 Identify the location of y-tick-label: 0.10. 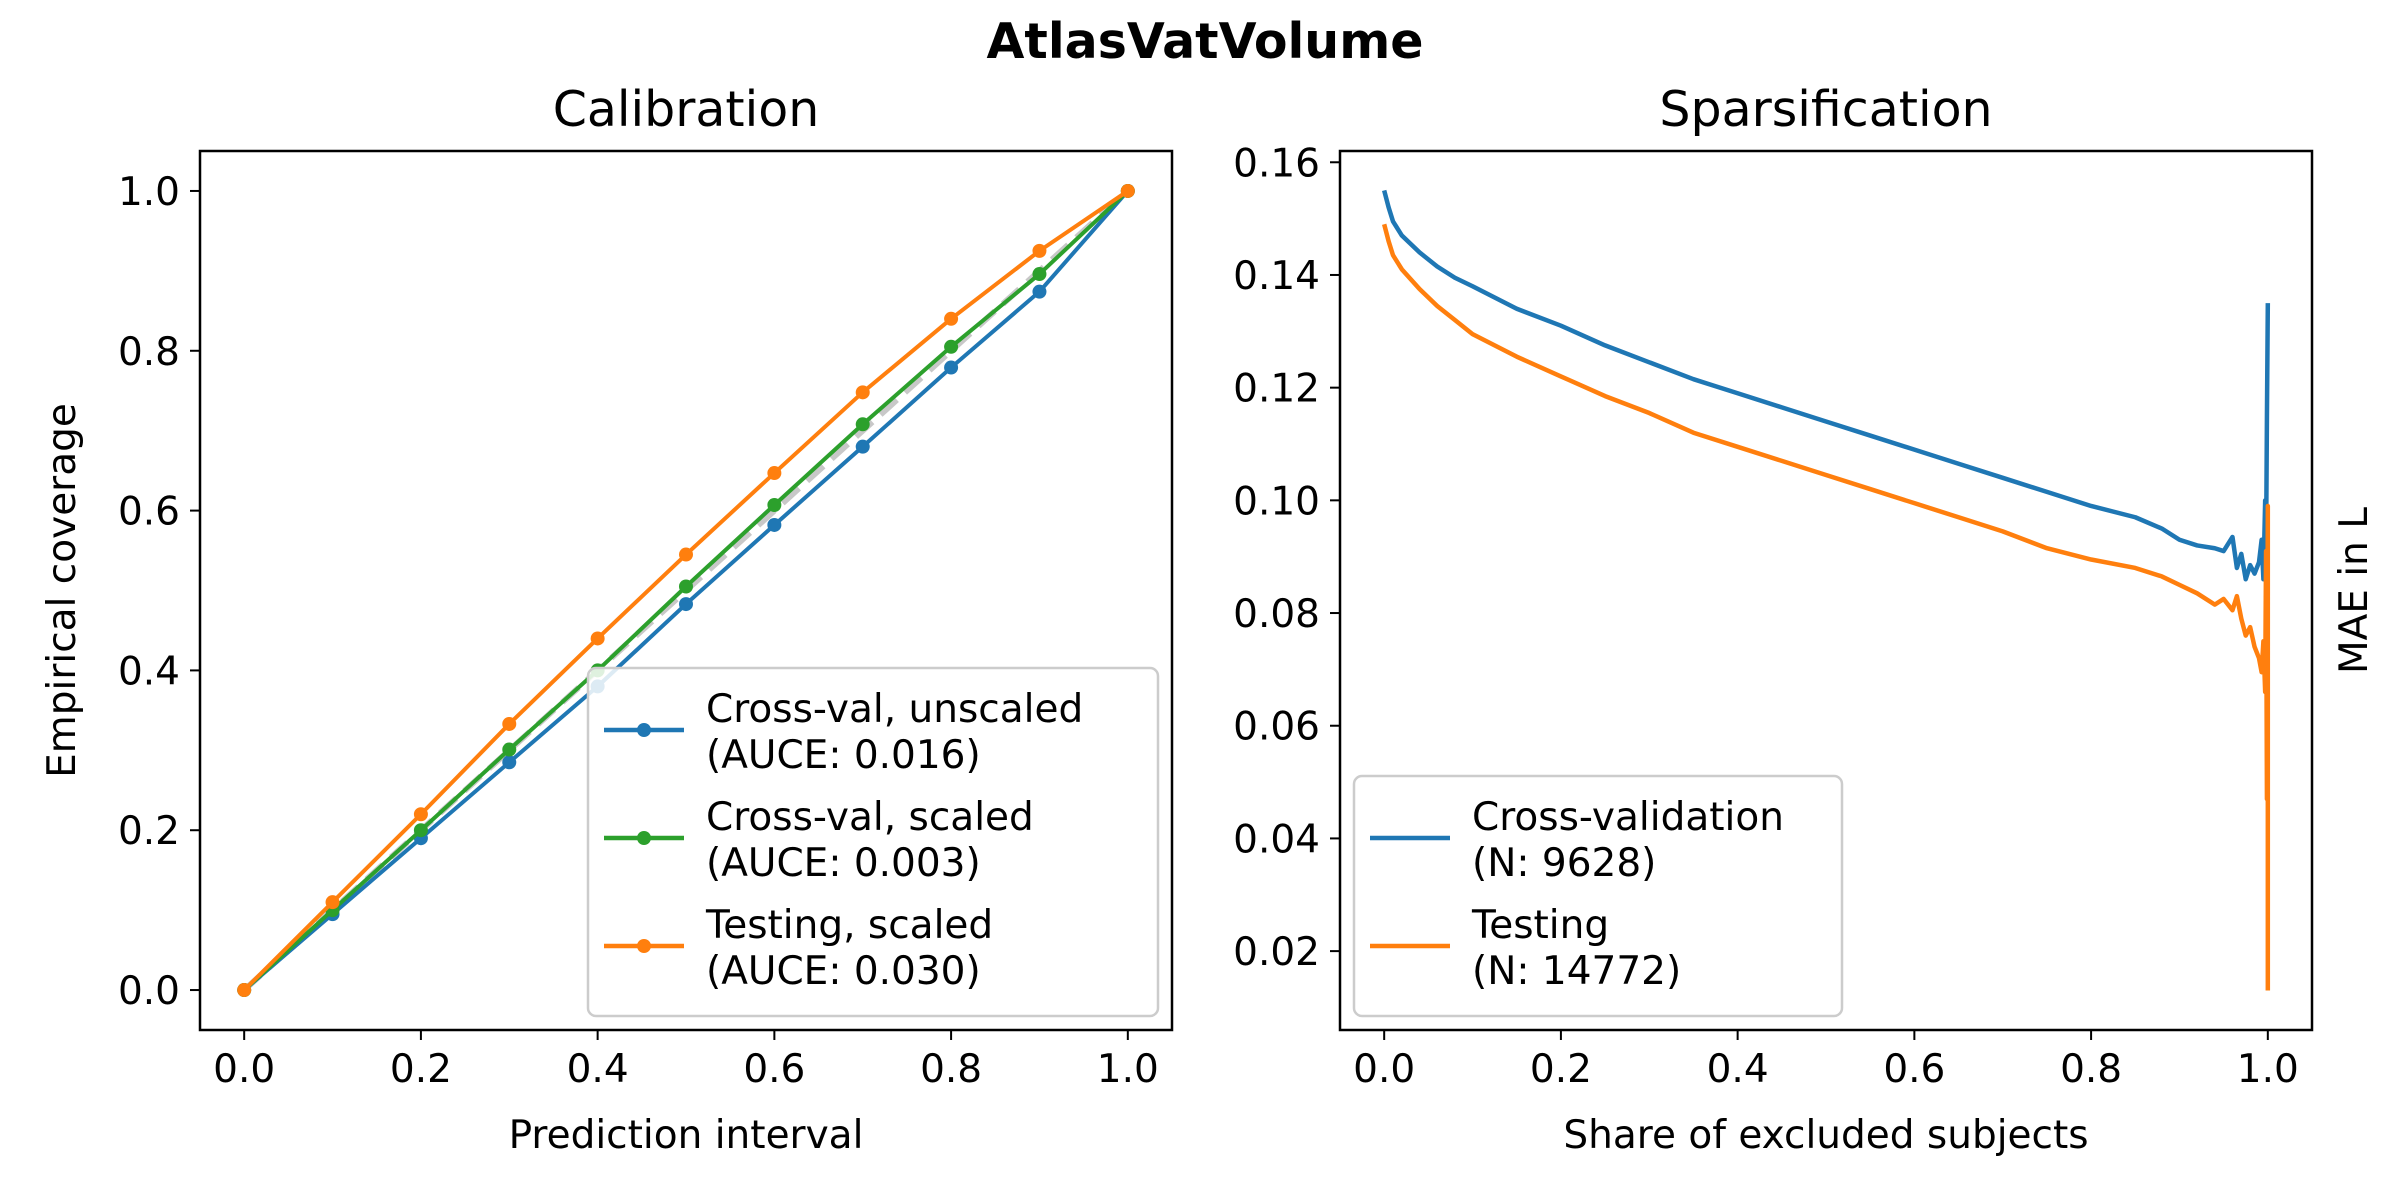
(1276, 501).